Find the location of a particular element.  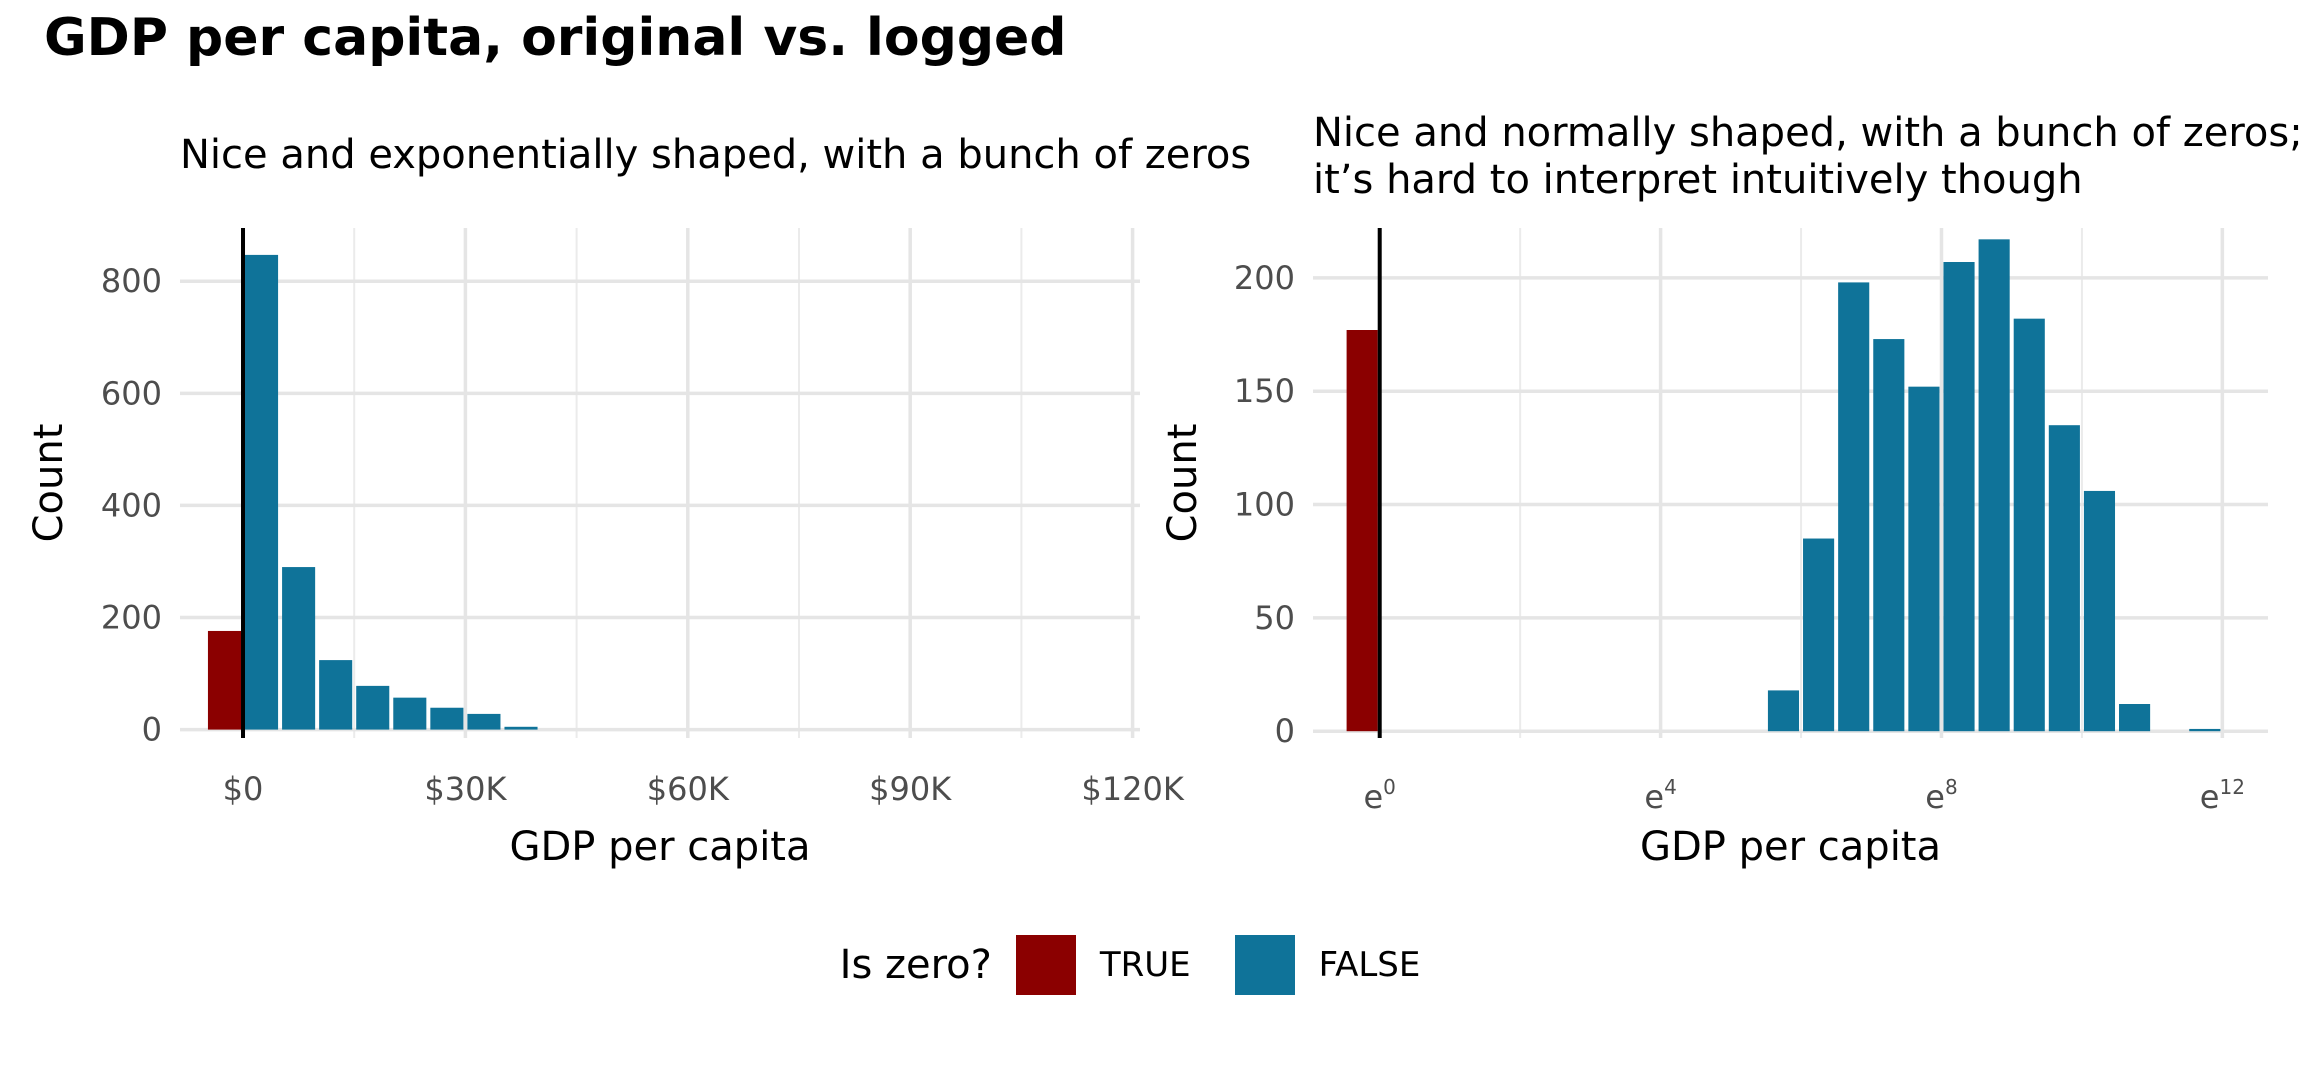

x-tick-label: e8 is located at coordinates (1941, 795).